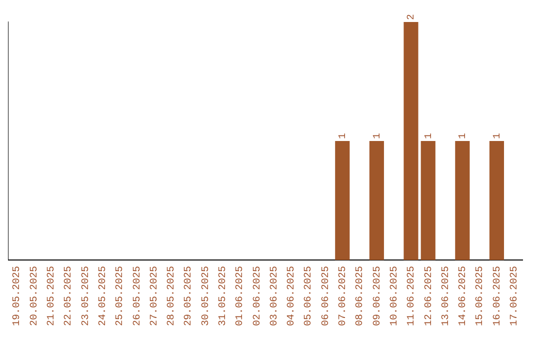  I want to click on x-tick-label: 20.05.2025, so click(34, 296).